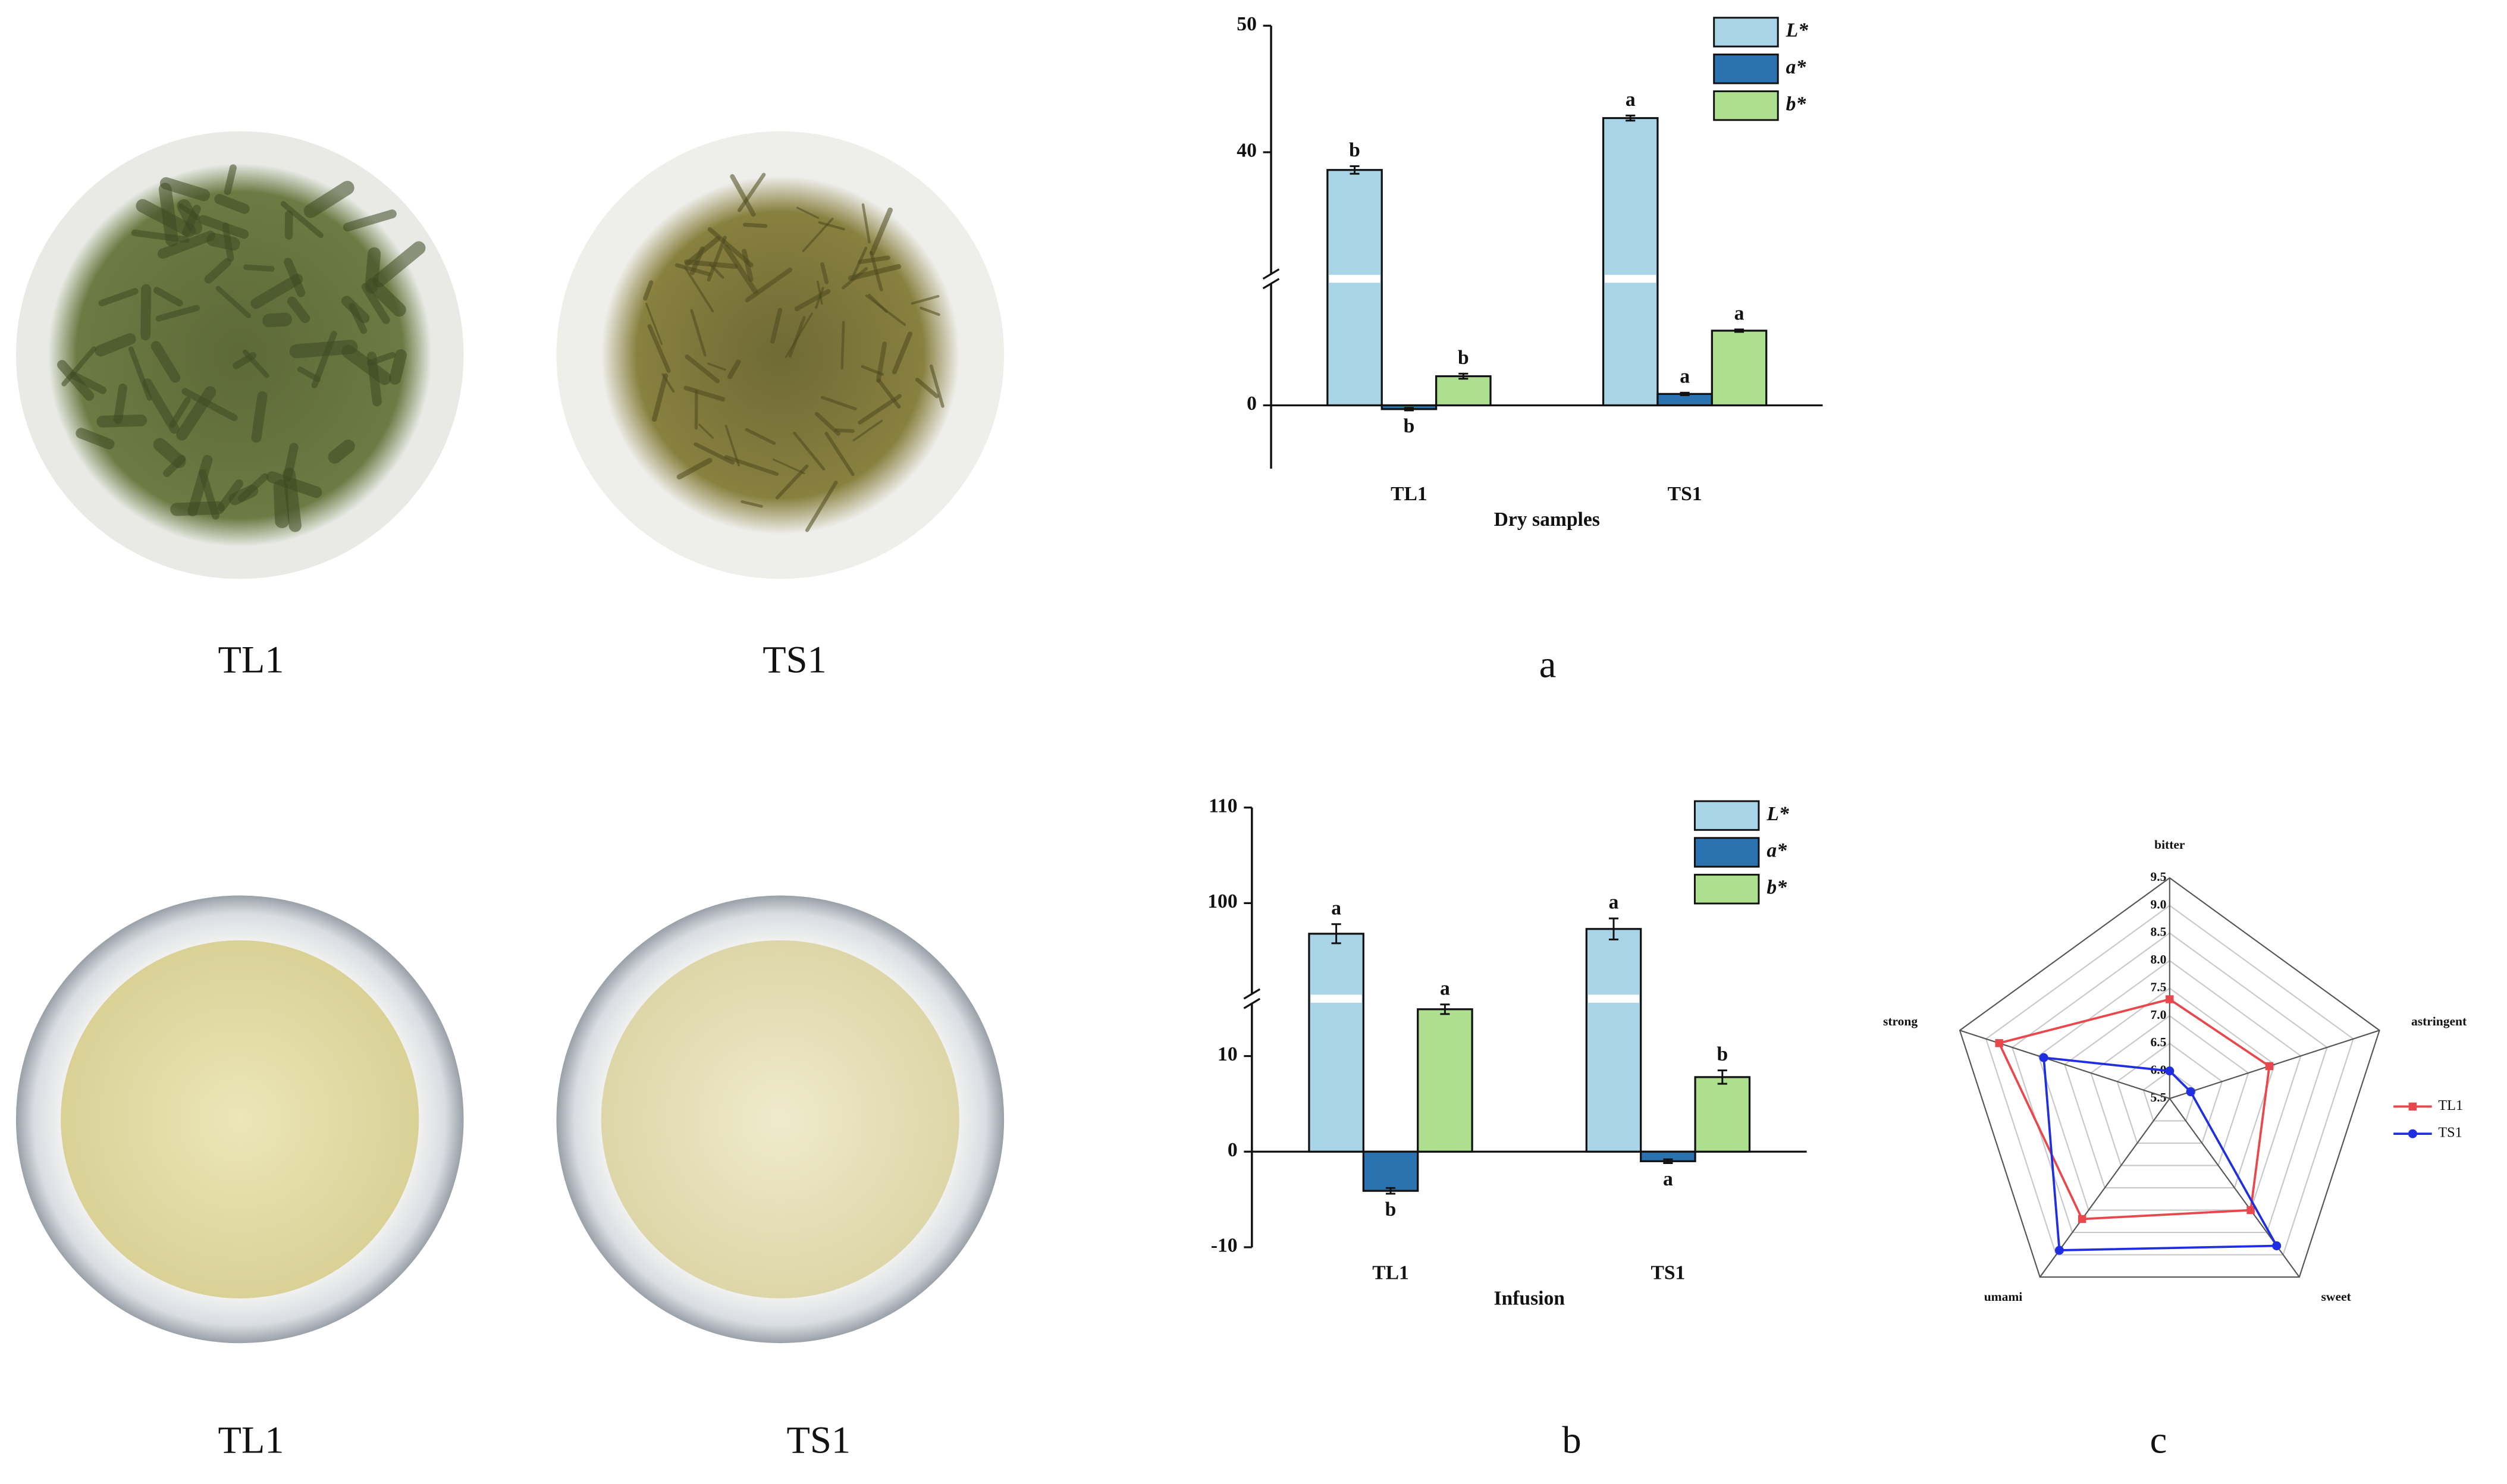 The width and height of the screenshot is (2507, 1484). Describe the element at coordinates (1900, 1021) in the screenshot. I see `axis-label: strong` at that location.